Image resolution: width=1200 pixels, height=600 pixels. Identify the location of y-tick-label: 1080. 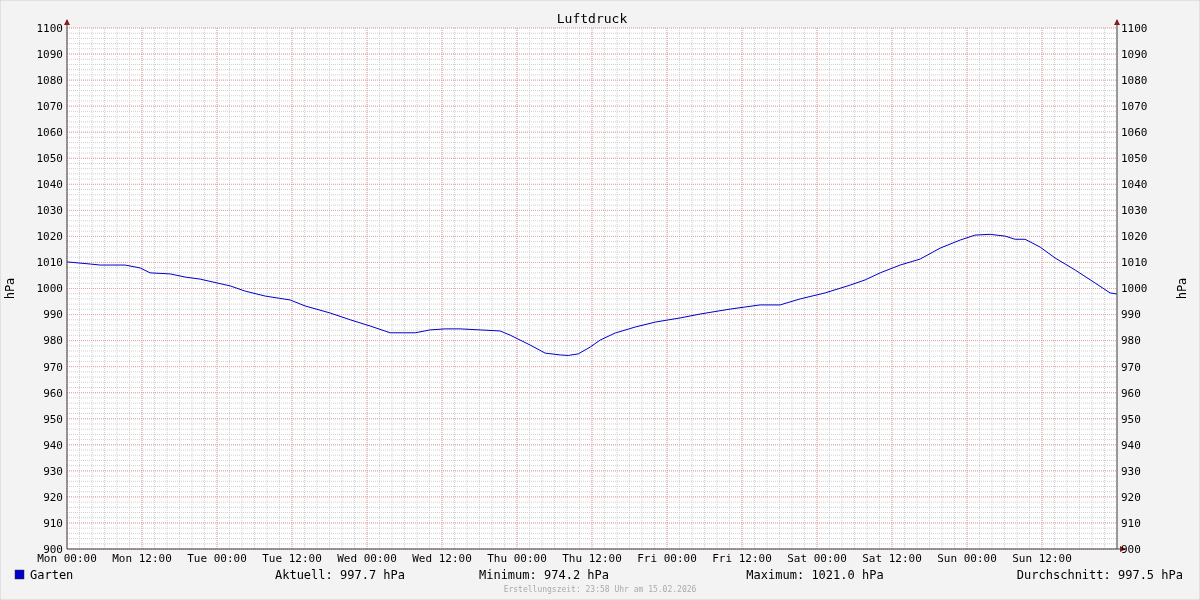
(49, 80).